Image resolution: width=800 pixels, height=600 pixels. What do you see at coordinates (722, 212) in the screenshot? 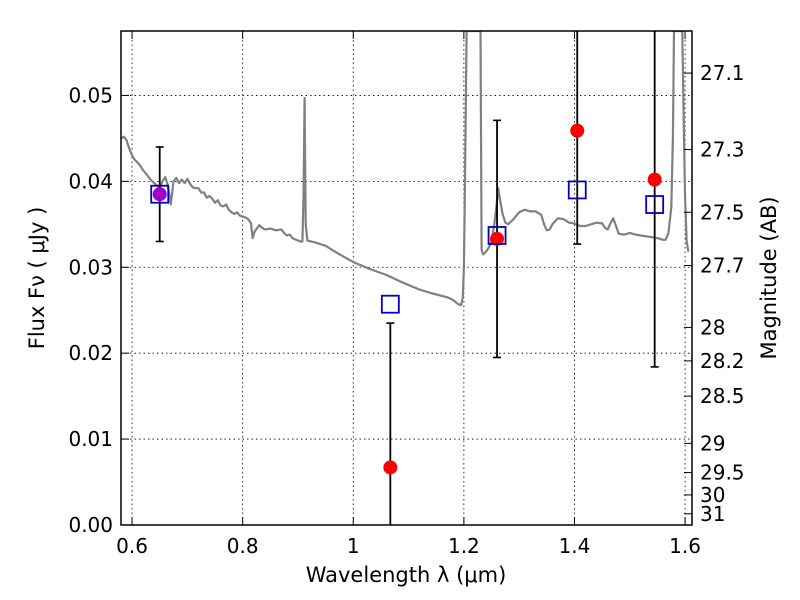
I see `mag-tick-label: 27.5` at bounding box center [722, 212].